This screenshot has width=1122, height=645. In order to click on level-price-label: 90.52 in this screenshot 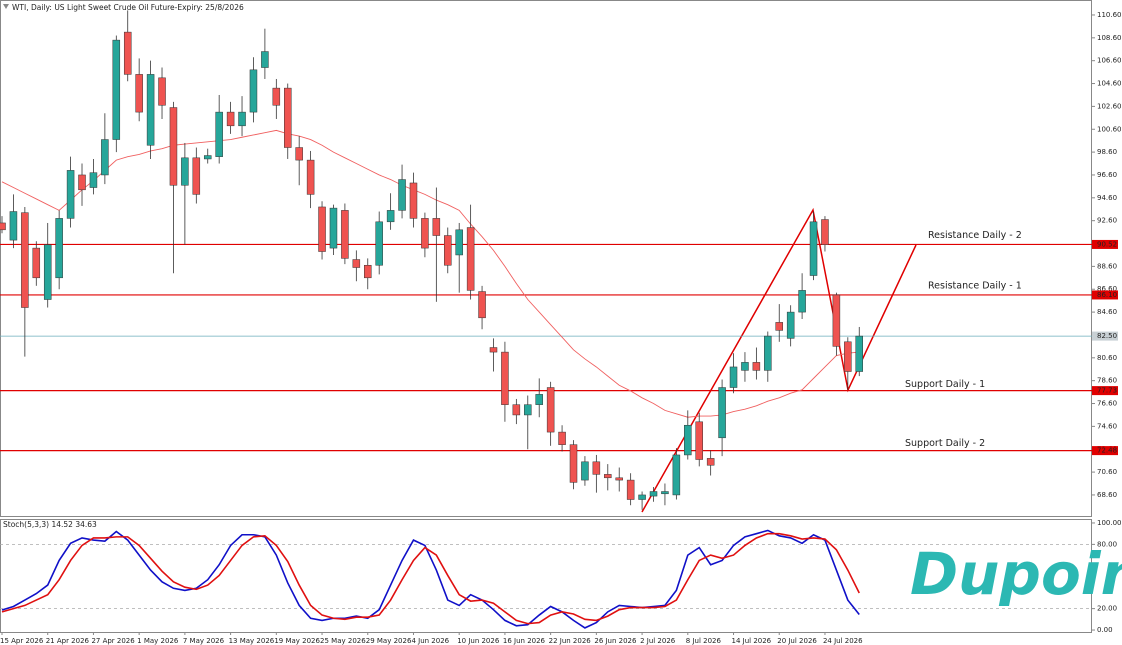, I will do `click(1107, 244)`.